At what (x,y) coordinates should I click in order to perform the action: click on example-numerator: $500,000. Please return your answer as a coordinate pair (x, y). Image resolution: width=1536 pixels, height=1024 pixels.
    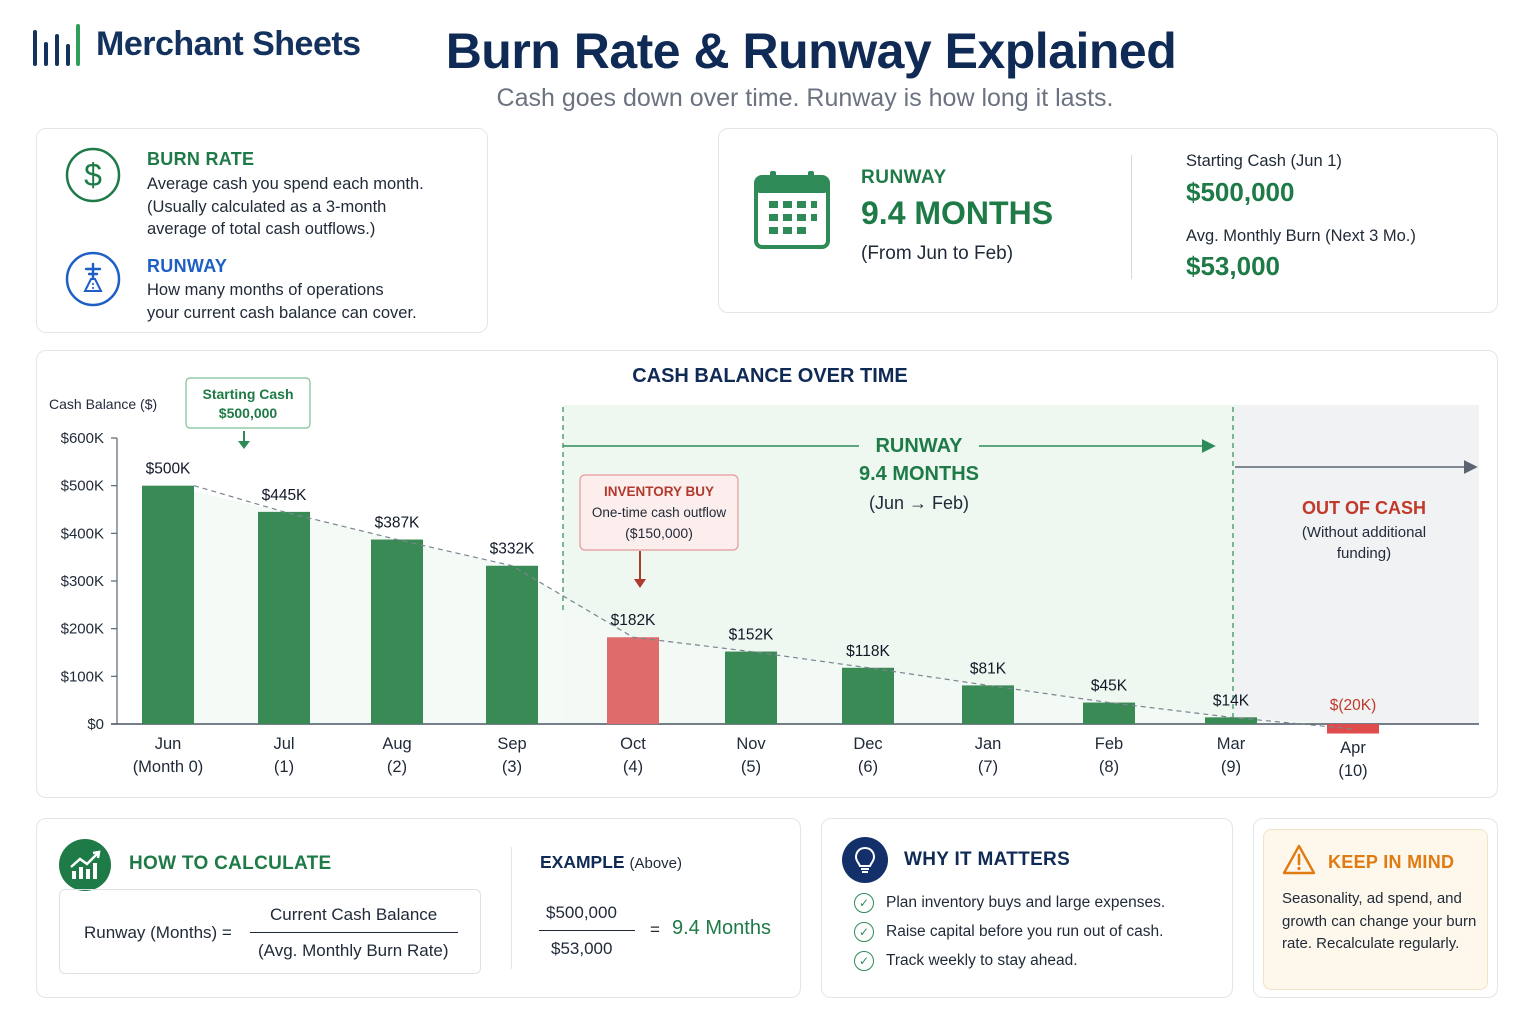
    Looking at the image, I should click on (581, 912).